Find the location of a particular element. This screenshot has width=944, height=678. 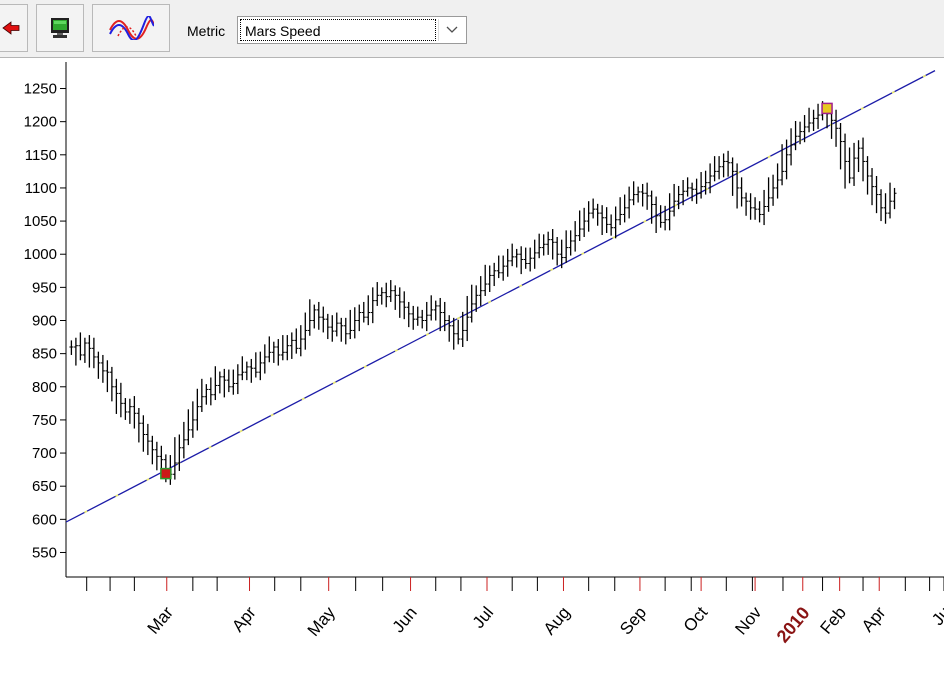

y-tick-label: 1150 is located at coordinates (41, 155).